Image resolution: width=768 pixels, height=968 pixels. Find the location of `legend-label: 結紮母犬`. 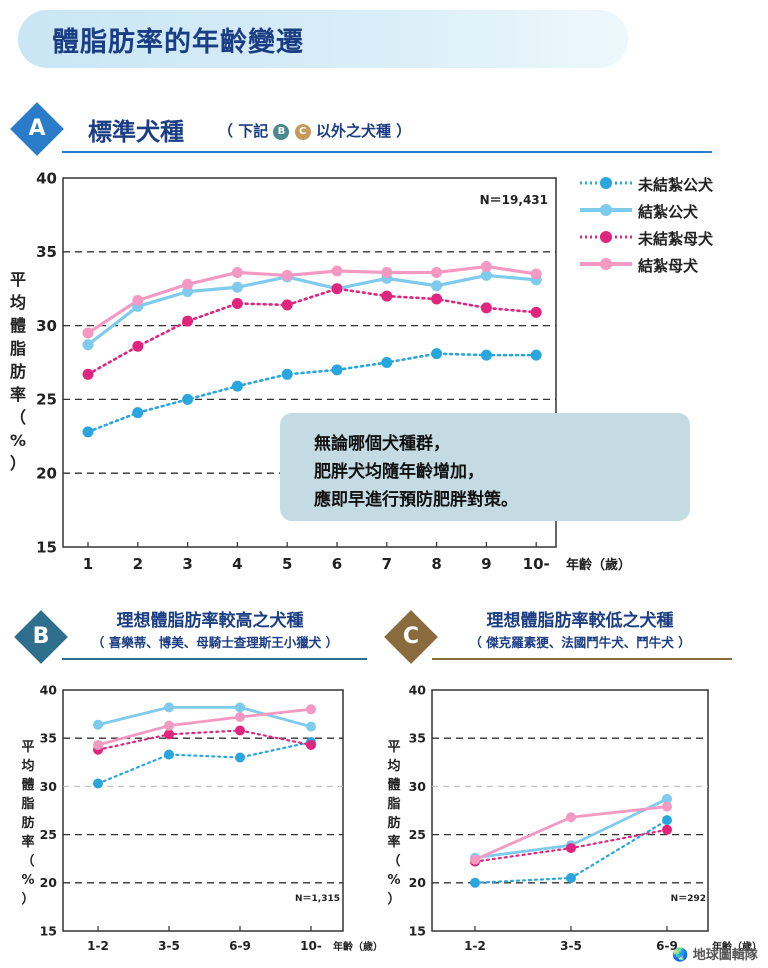

legend-label: 結紮母犬 is located at coordinates (668, 266).